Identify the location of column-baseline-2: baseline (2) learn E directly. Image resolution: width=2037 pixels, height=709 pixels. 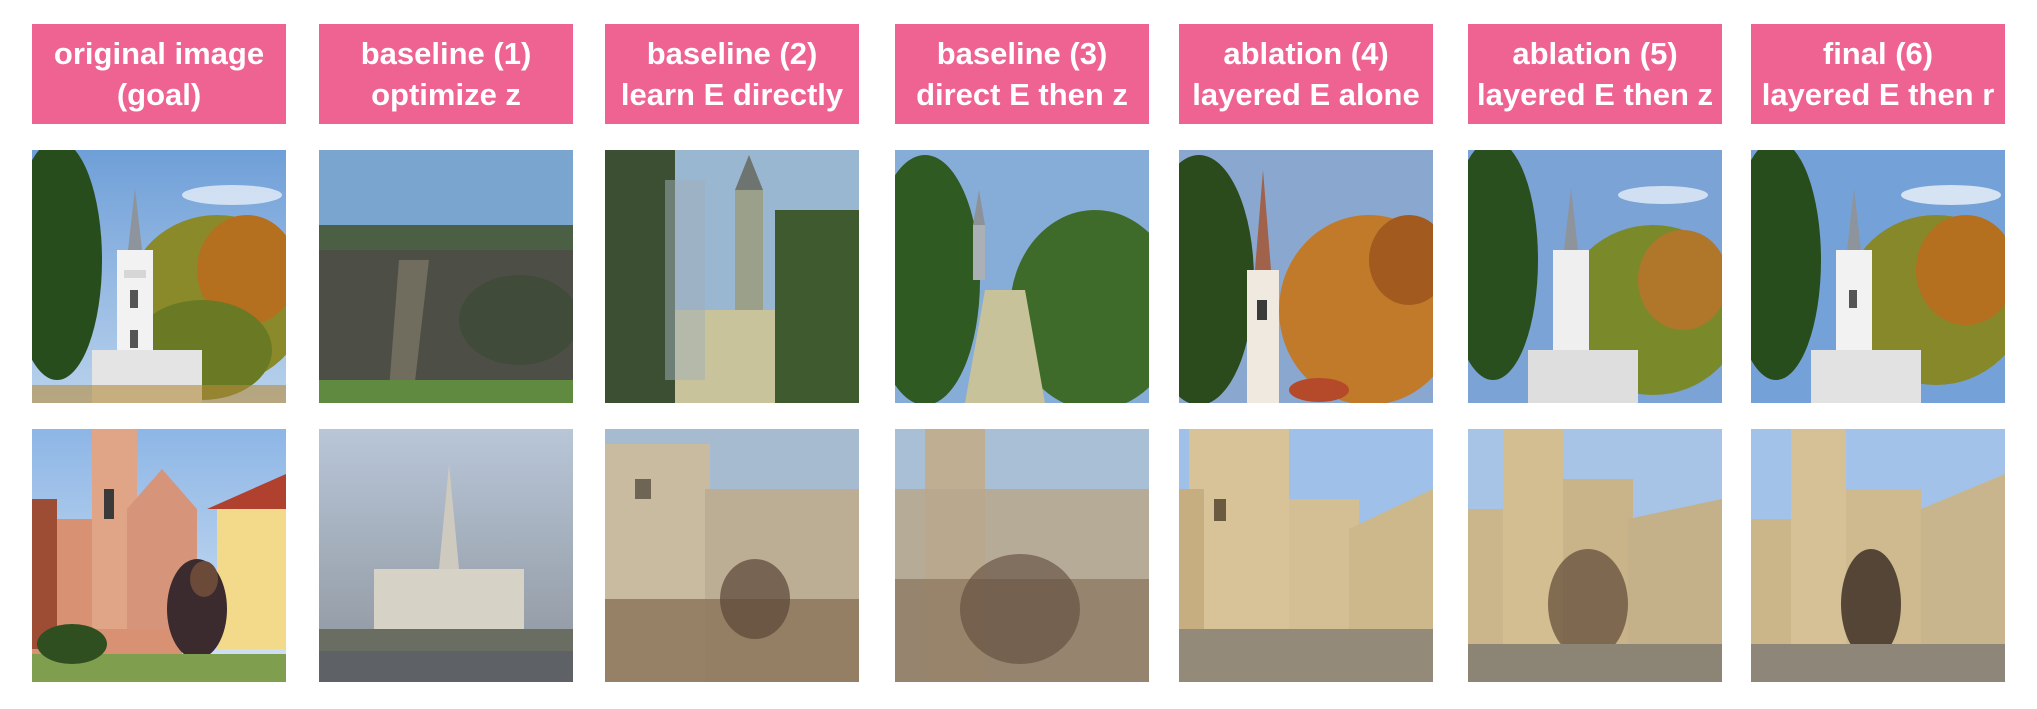
(732, 354).